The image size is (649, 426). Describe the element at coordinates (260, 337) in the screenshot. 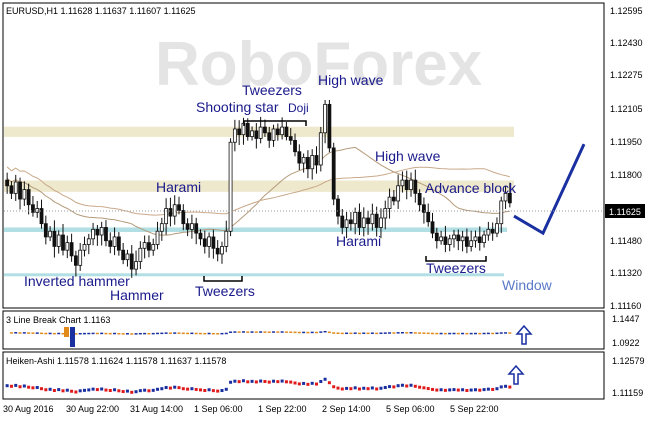

I see `line-break-marks` at that location.